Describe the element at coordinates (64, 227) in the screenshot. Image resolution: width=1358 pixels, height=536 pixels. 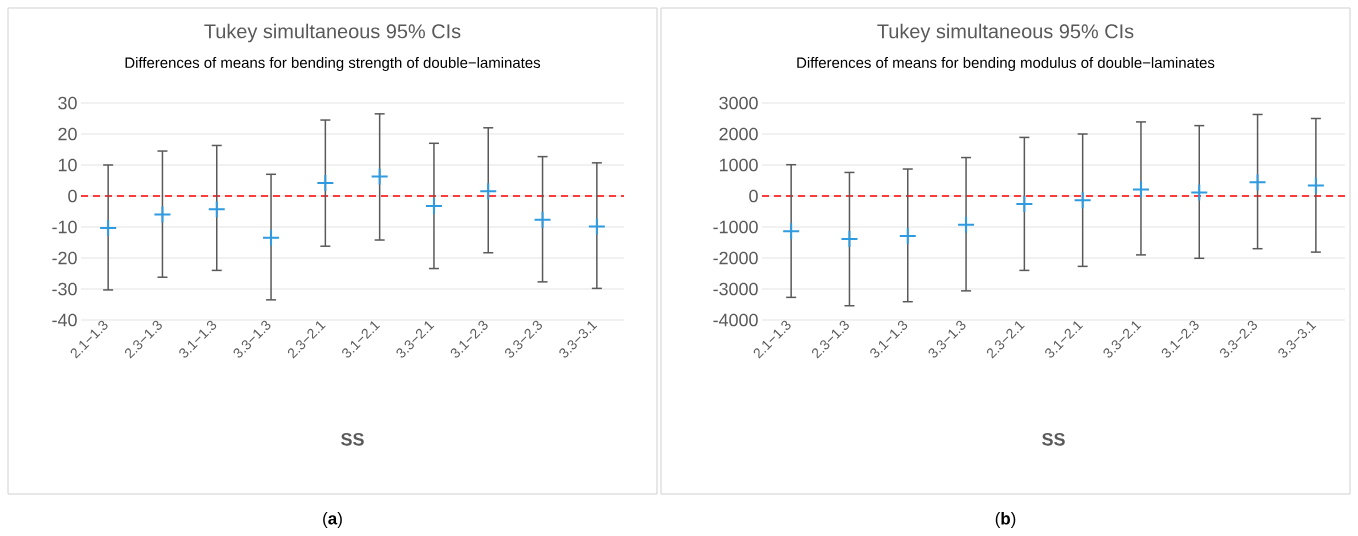
I see `y-tick-label: -10` at that location.